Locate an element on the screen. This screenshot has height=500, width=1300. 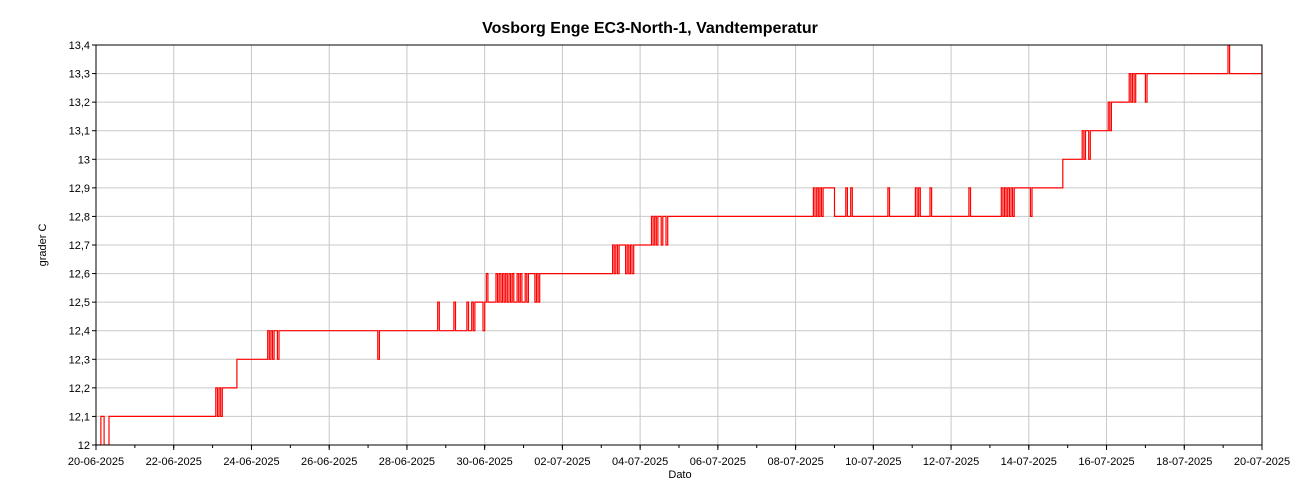
y-tick-label: 12,5 is located at coordinates (79, 303).